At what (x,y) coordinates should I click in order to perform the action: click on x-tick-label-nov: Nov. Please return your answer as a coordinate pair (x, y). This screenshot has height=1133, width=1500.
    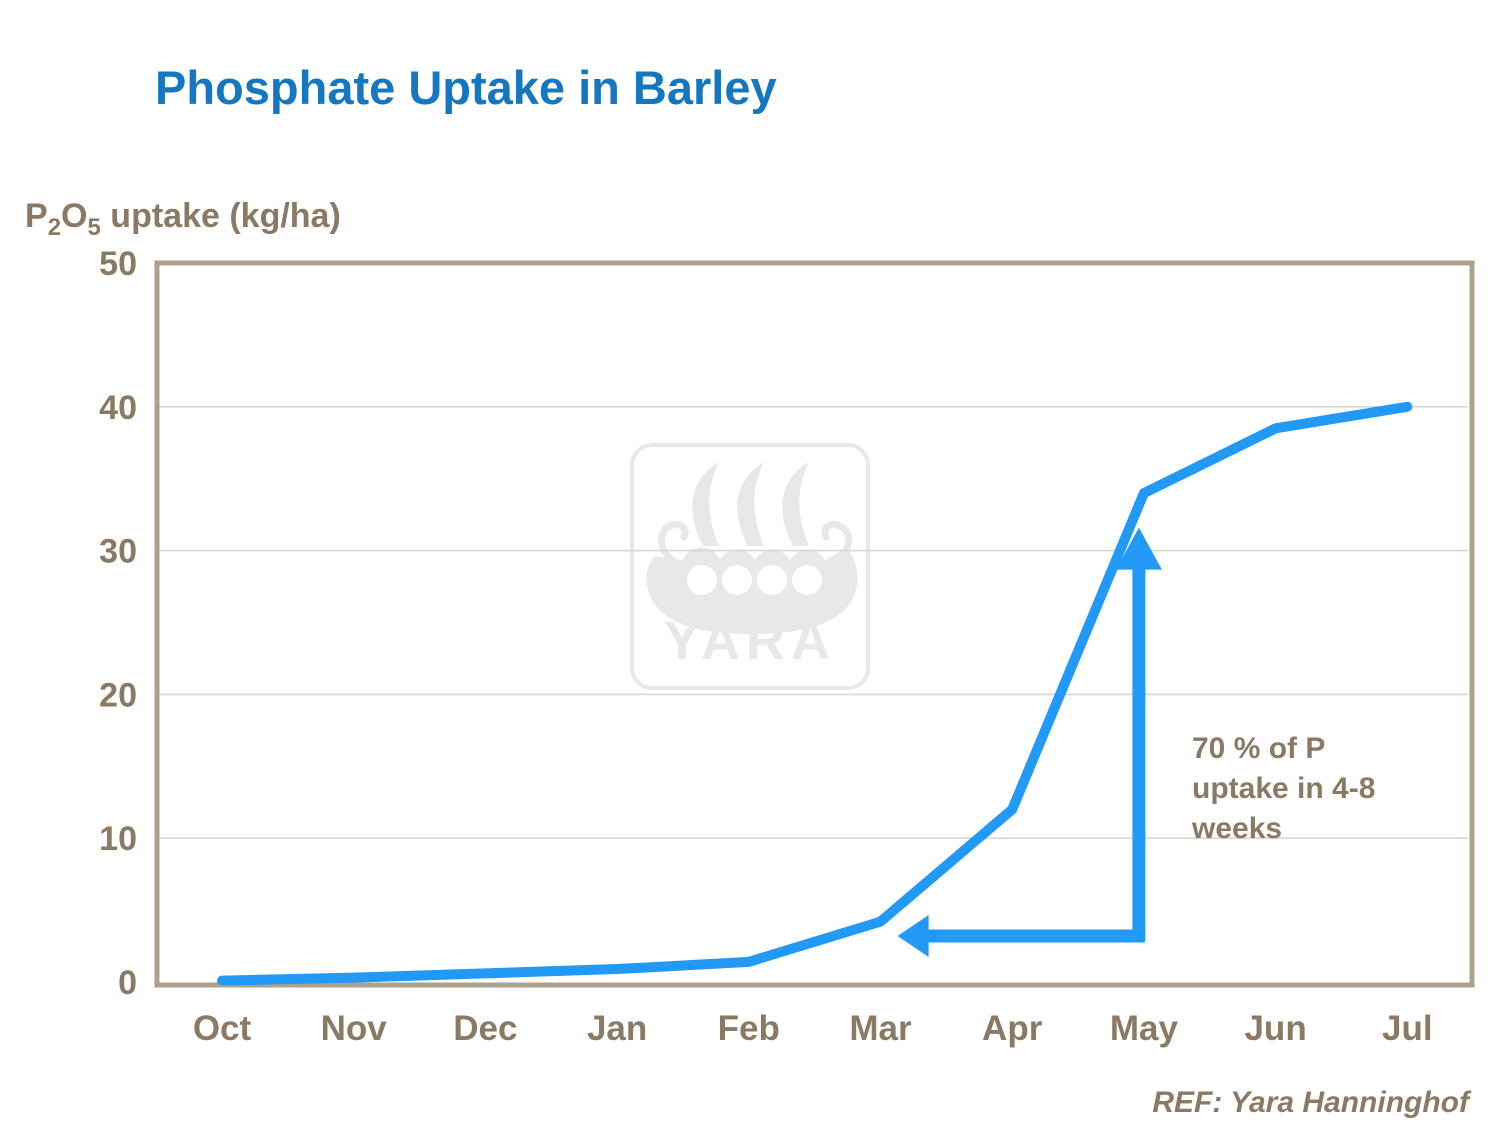
    Looking at the image, I should click on (354, 1028).